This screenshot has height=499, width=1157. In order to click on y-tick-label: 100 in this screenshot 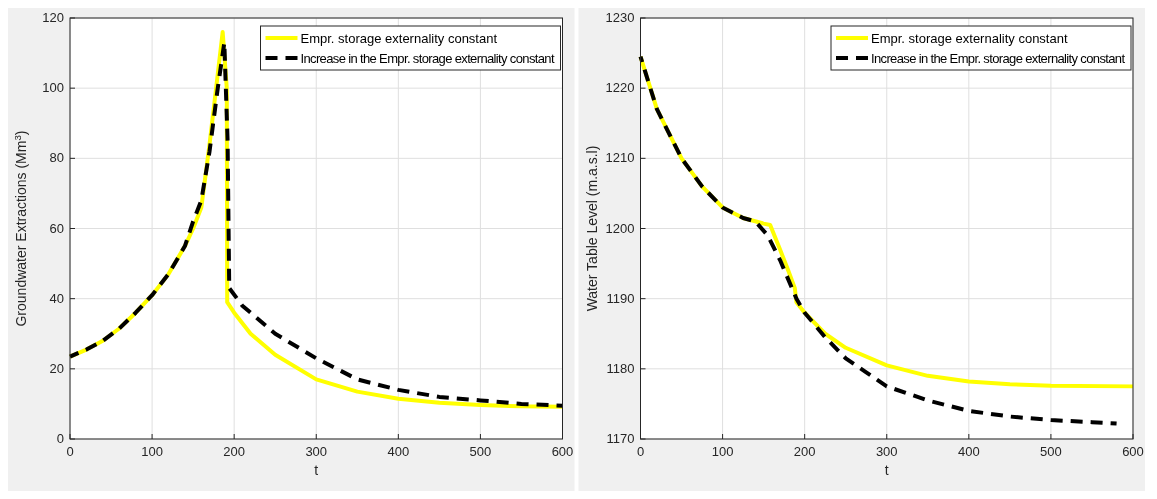, I will do `click(53, 88)`.